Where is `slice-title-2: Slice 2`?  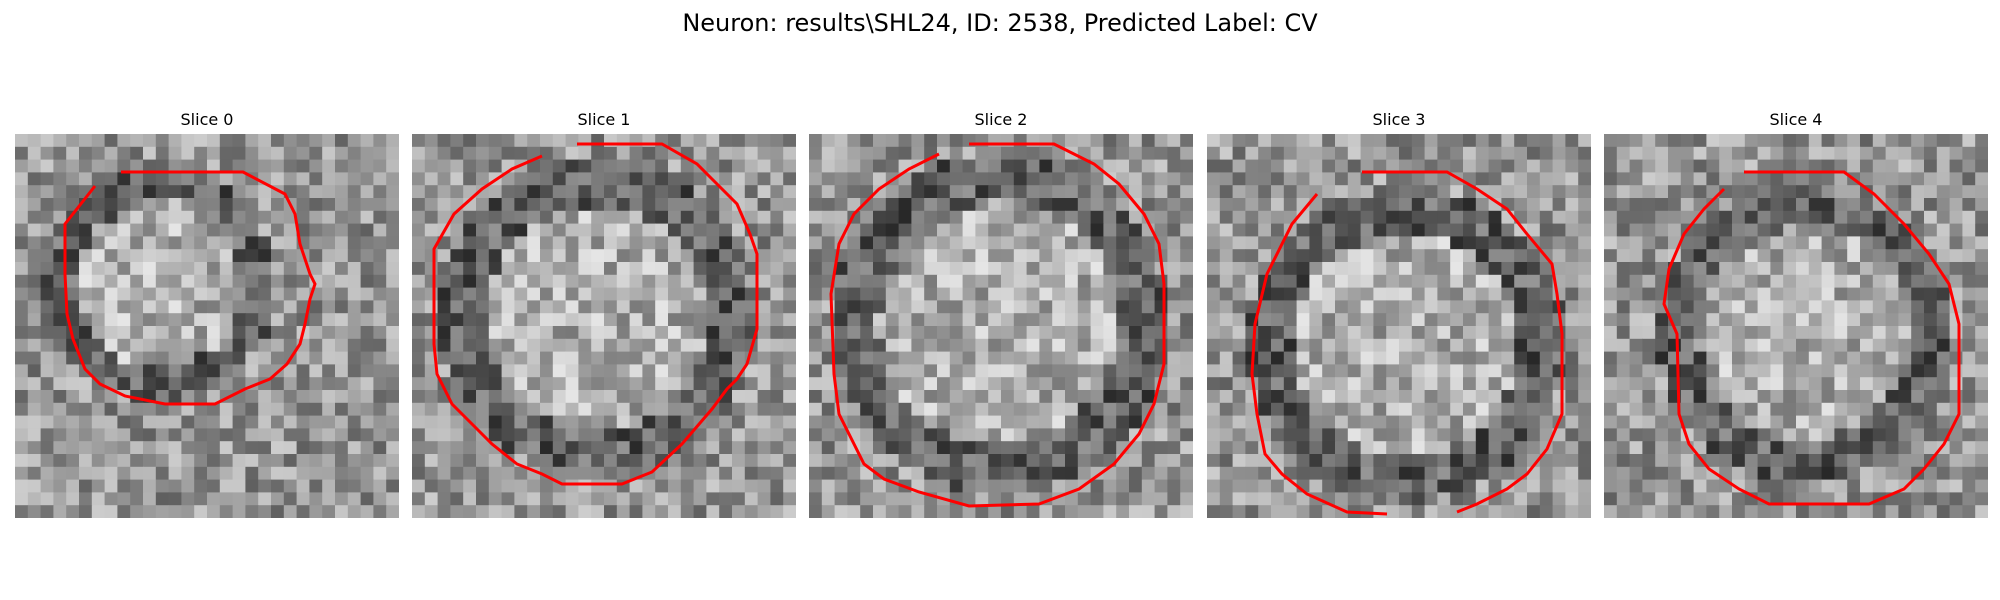
slice-title-2: Slice 2 is located at coordinates (1001, 119).